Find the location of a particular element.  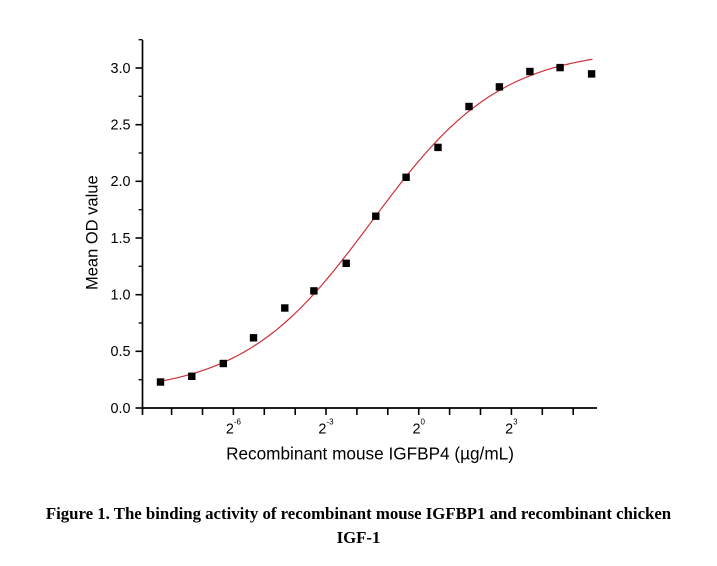

svg-text:Recombinant mouse IGFBP4 (µg/m: Recombinant mouse IGFBP4 (µg/mL) is located at coordinates (370, 454).